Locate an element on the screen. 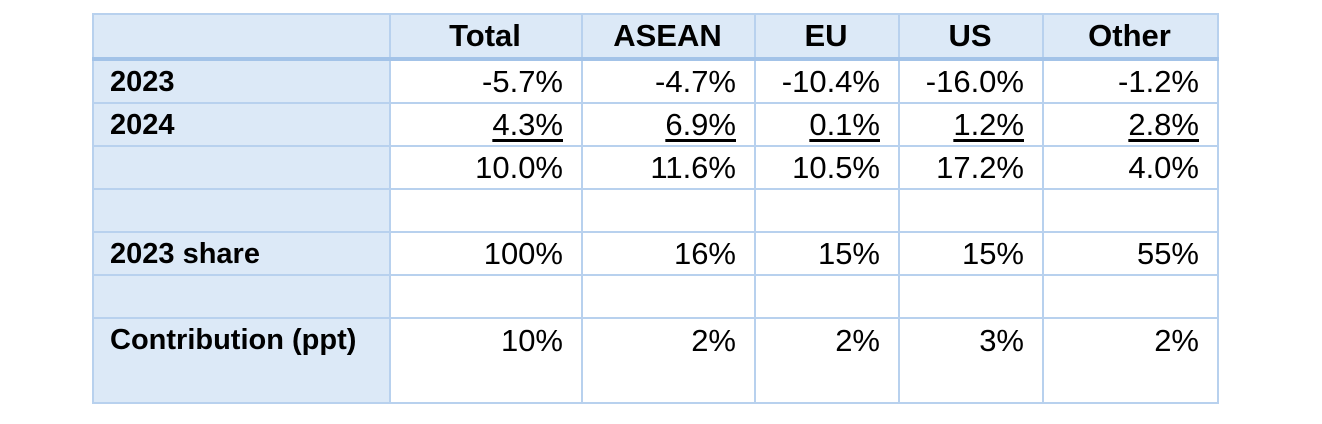 The height and width of the screenshot is (424, 1322). cell-text: 4.0% is located at coordinates (1163, 167).